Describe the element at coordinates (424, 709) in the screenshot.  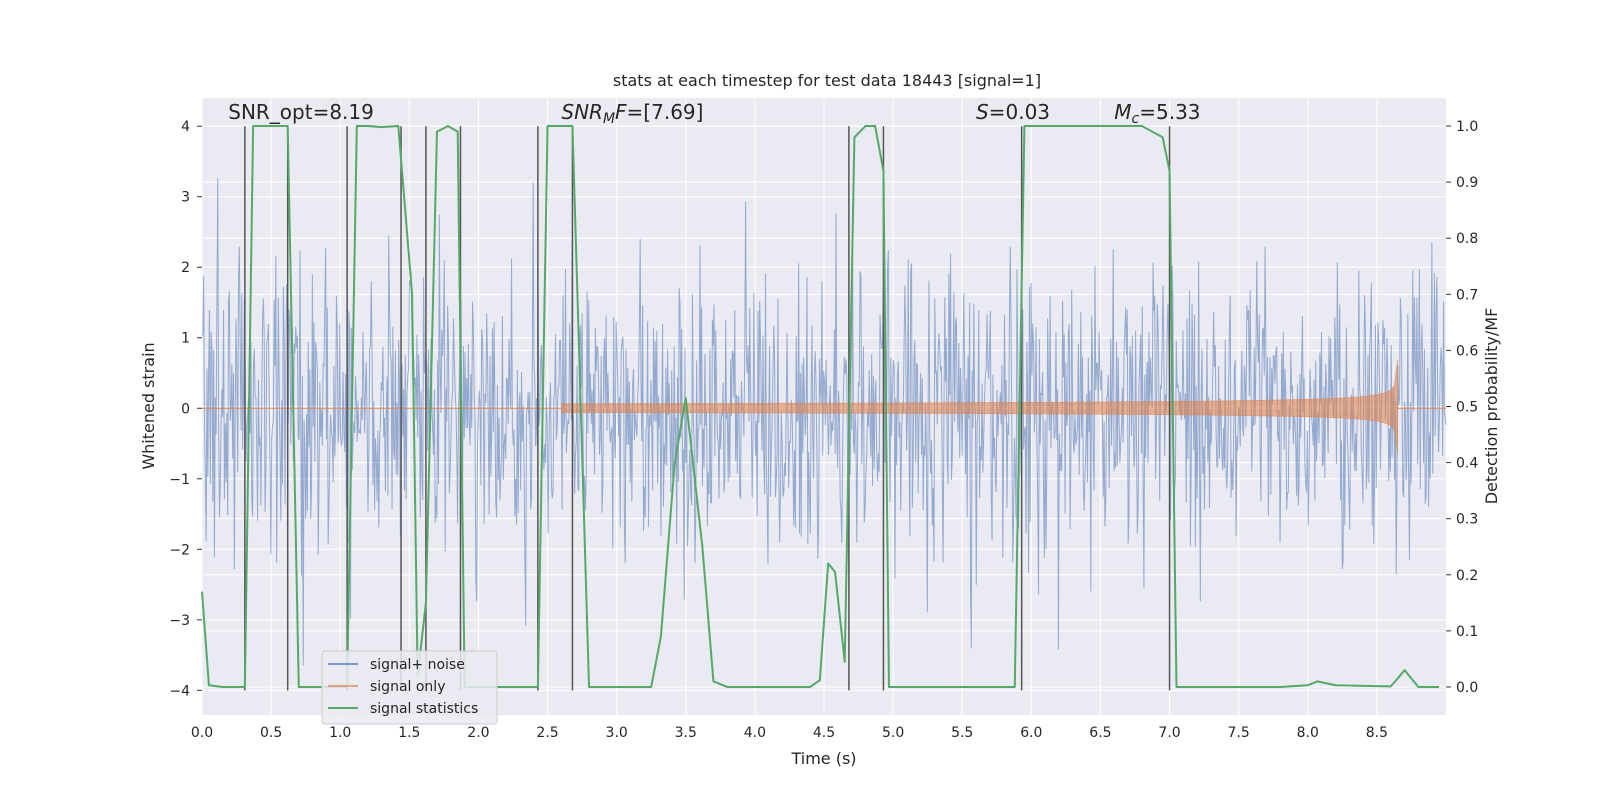
I see `legend-label-signal-statistics: signal statistics` at that location.